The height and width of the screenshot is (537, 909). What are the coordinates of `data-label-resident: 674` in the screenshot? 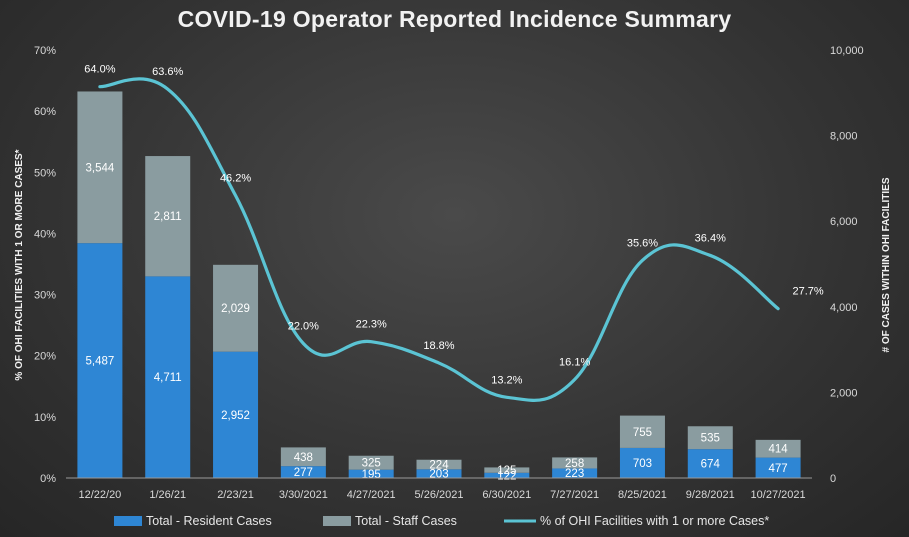 It's located at (711, 465).